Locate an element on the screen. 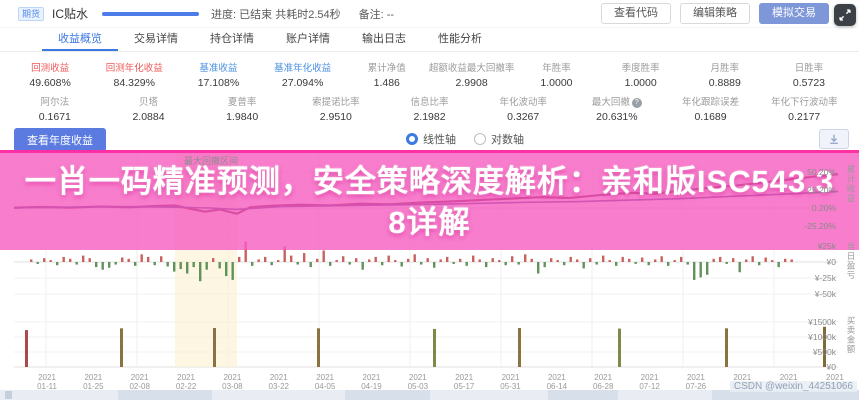  metric-item: 年化下行波动率 0.2177 is located at coordinates (804, 108).